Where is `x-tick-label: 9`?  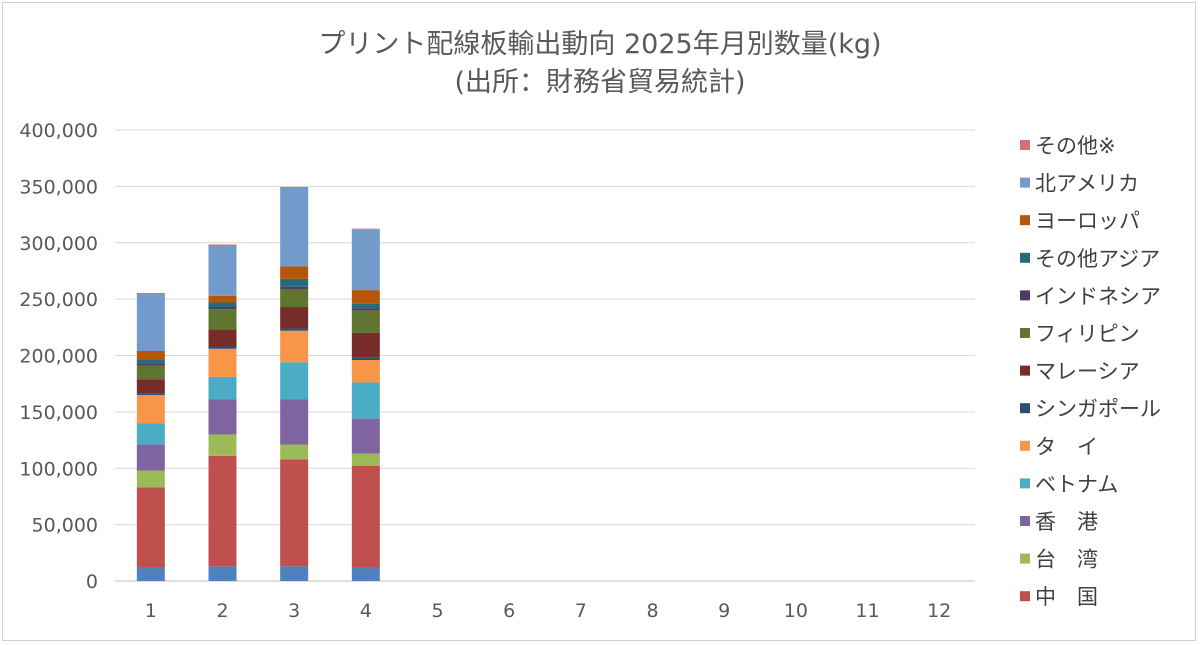
x-tick-label: 9 is located at coordinates (724, 611).